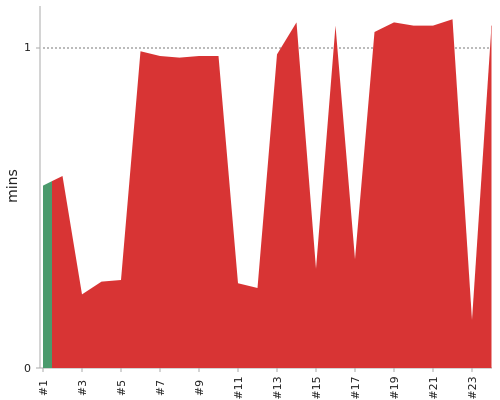 The image size is (500, 400). What do you see at coordinates (277, 387) in the screenshot?
I see `x-tick-label-13: #13` at bounding box center [277, 387].